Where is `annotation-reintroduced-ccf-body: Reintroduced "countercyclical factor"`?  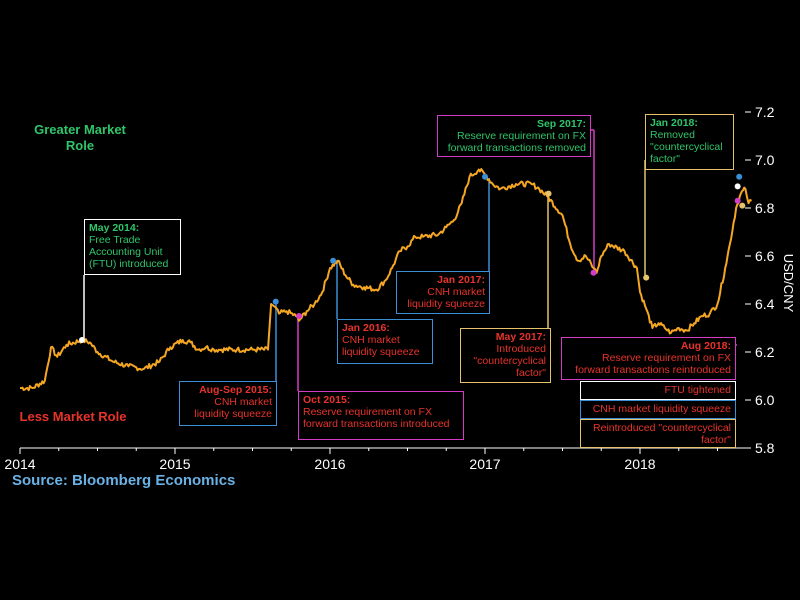
annotation-reintroduced-ccf-body: Reintroduced "countercyclical factor" is located at coordinates (662, 434).